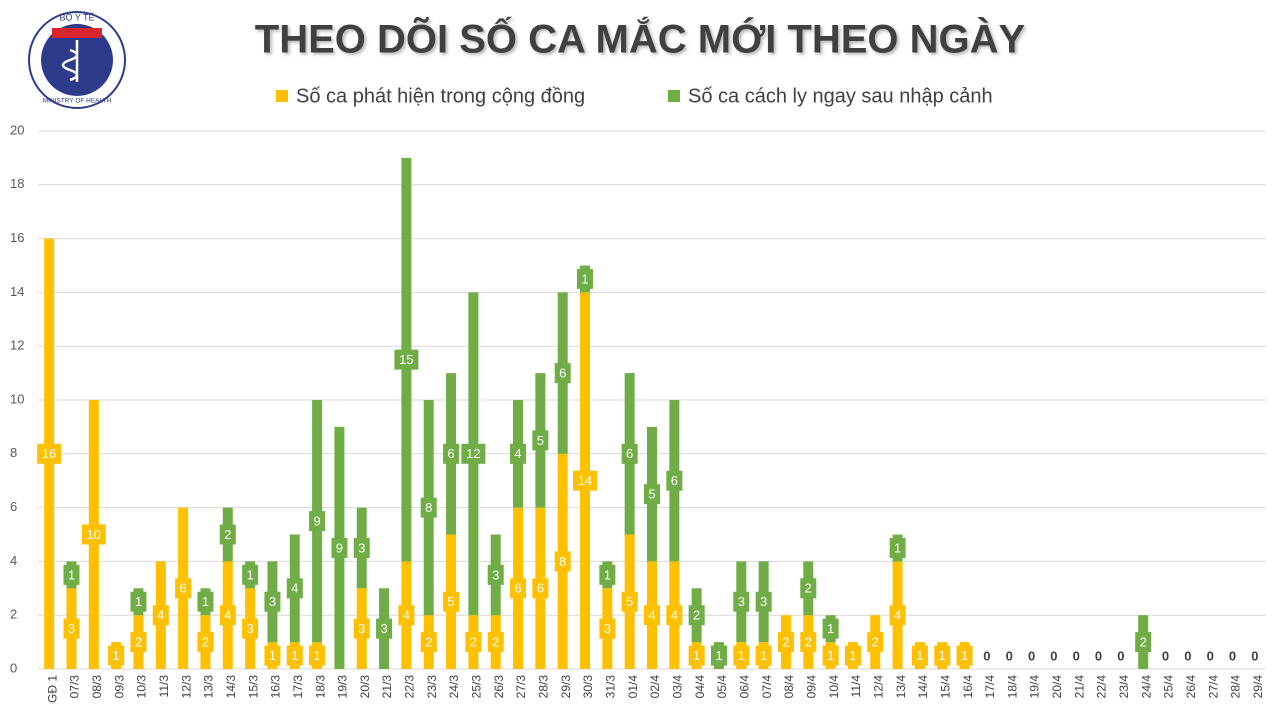 The width and height of the screenshot is (1280, 720). I want to click on x-tick-label: 24/4, so click(1146, 687).